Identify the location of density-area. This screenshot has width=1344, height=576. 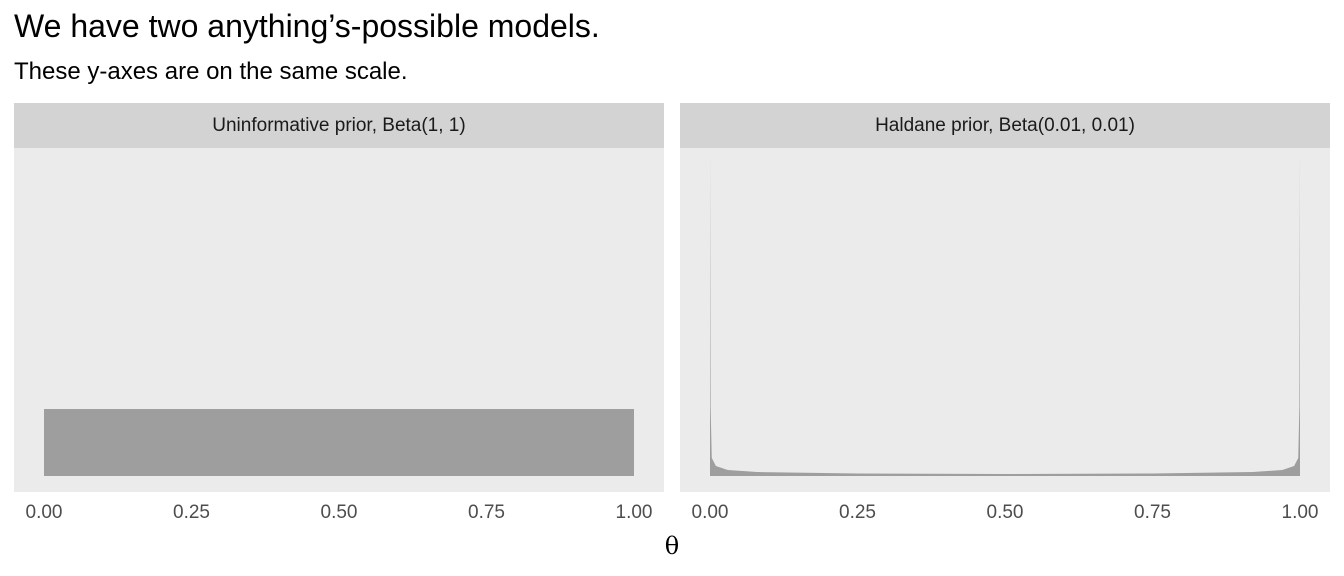
(339, 442).